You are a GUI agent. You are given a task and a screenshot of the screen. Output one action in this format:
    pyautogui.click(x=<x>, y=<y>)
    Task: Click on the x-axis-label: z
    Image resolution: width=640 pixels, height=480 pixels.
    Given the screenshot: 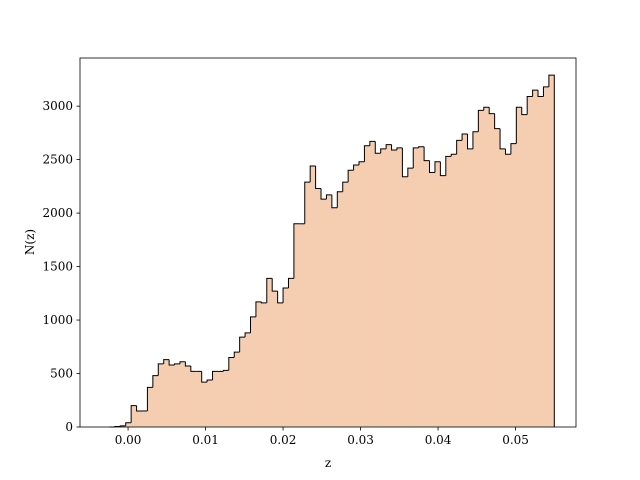 What is the action you would take?
    pyautogui.click(x=328, y=463)
    